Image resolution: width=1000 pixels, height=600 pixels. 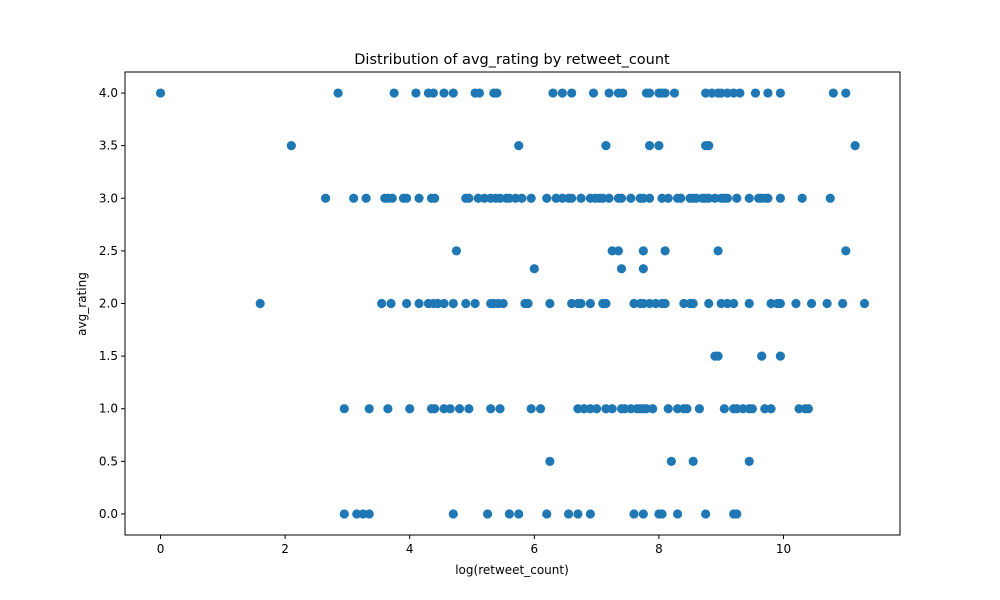 What do you see at coordinates (474, 545) in the screenshot?
I see `x-axis: 0 2 4 6 8 10` at bounding box center [474, 545].